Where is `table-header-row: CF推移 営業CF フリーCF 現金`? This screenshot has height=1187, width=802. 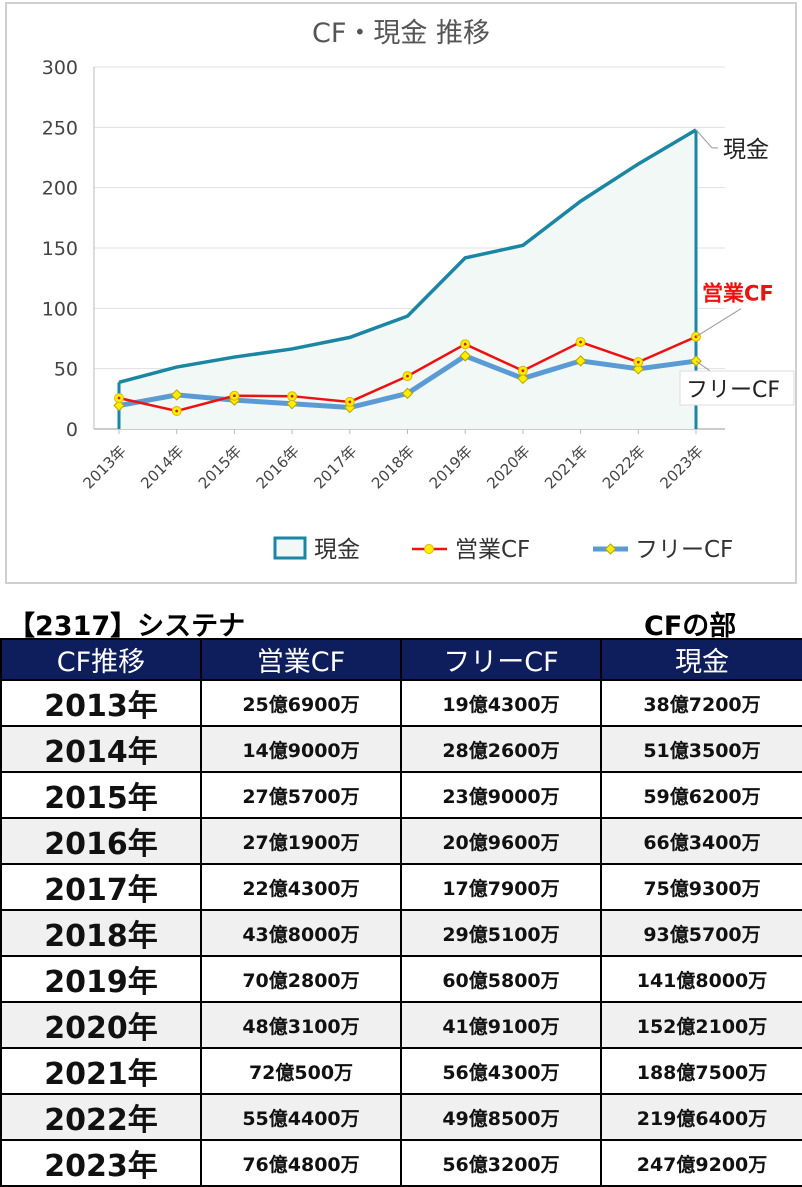
table-header-row: CF推移 営業CF フリーCF 現金 is located at coordinates (401, 659).